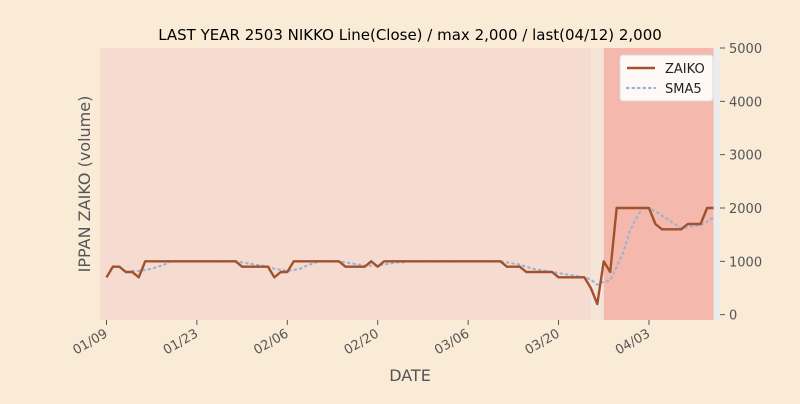 The image size is (800, 404). Describe the element at coordinates (745, 102) in the screenshot. I see `y-tick-label: 4000` at that location.